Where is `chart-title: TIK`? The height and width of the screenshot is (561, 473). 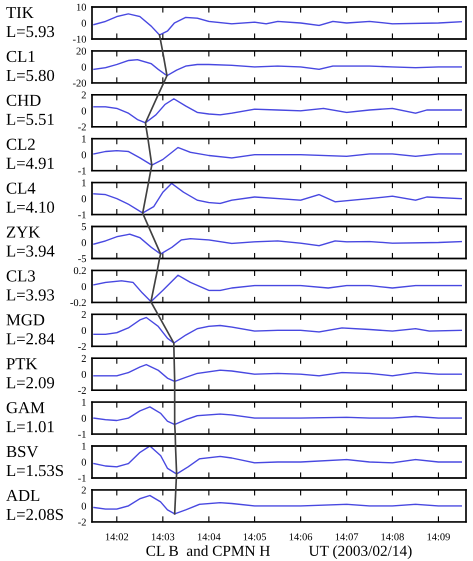 chart-title: TIK is located at coordinates (20, 12).